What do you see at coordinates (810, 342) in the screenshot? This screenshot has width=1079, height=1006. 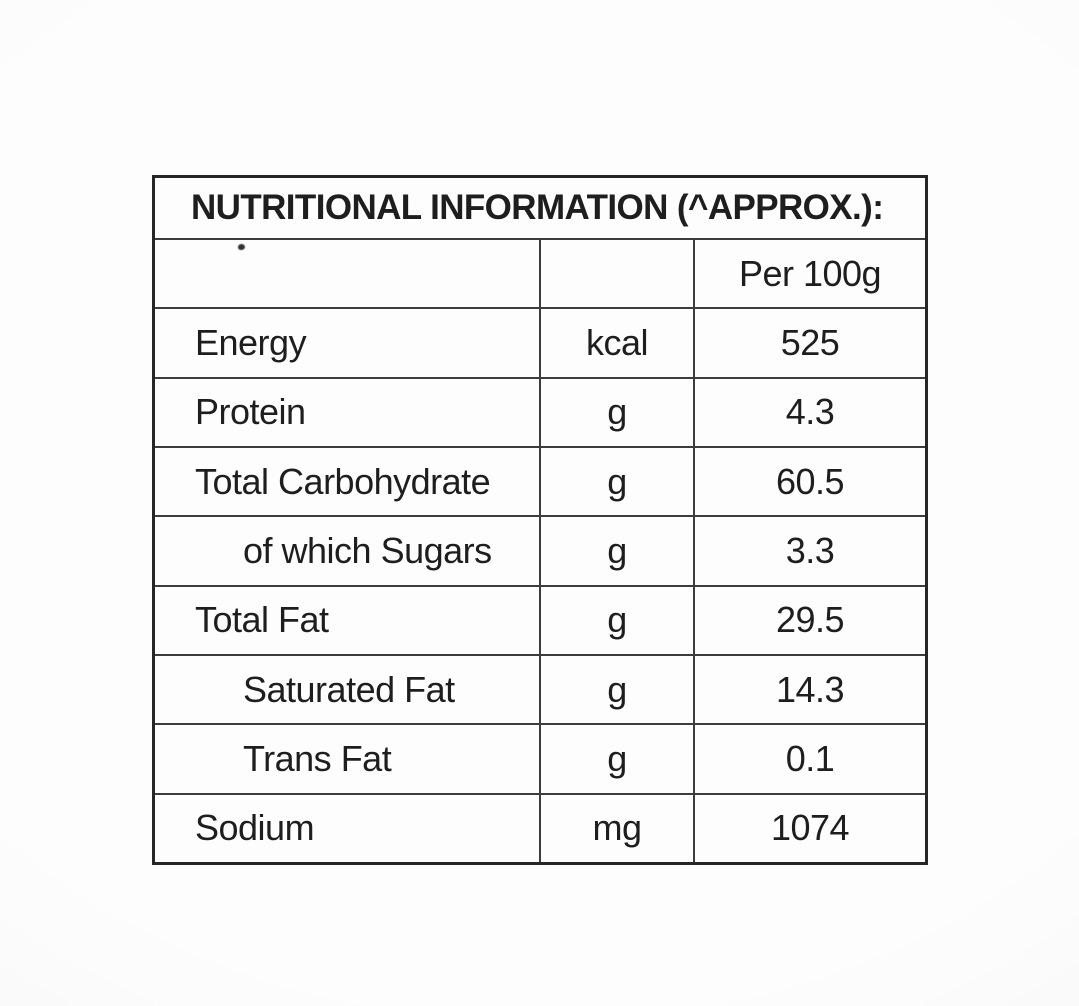 I see `value-cell: 525` at bounding box center [810, 342].